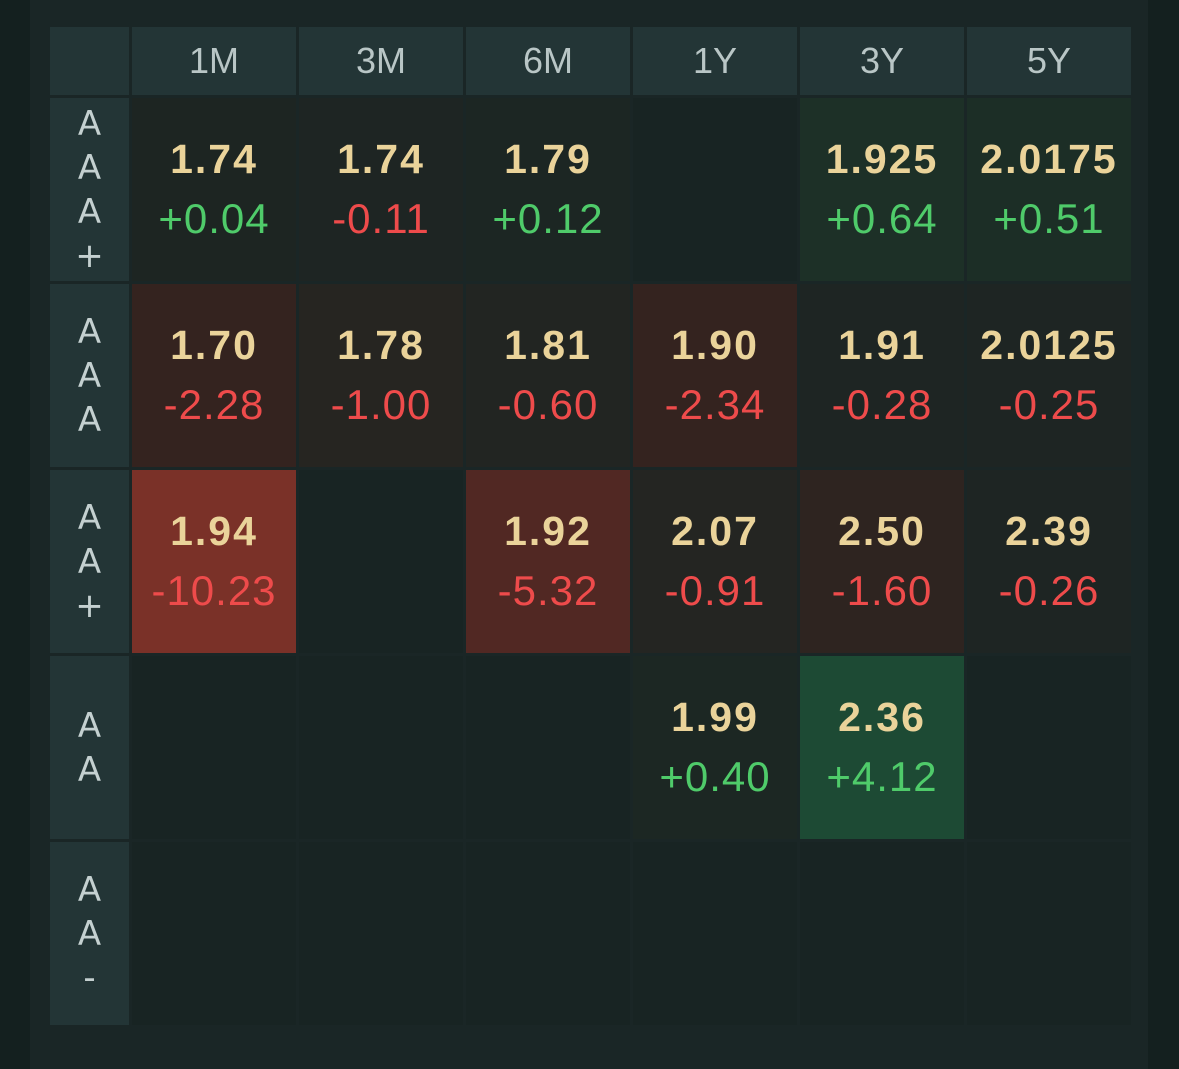 The height and width of the screenshot is (1069, 1179). Describe the element at coordinates (882, 218) in the screenshot. I see `quote-change: +0.64` at that location.